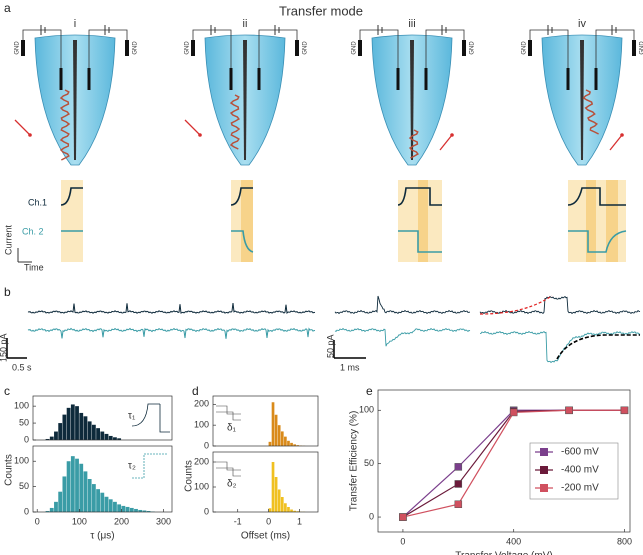  I want to click on x-tick-label: 800, so click(624, 541).